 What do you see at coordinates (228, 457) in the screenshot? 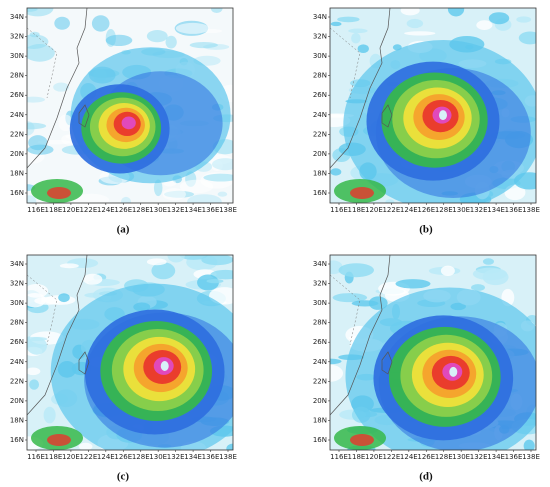
I see `x-tick-label: 138E` at bounding box center [228, 457].